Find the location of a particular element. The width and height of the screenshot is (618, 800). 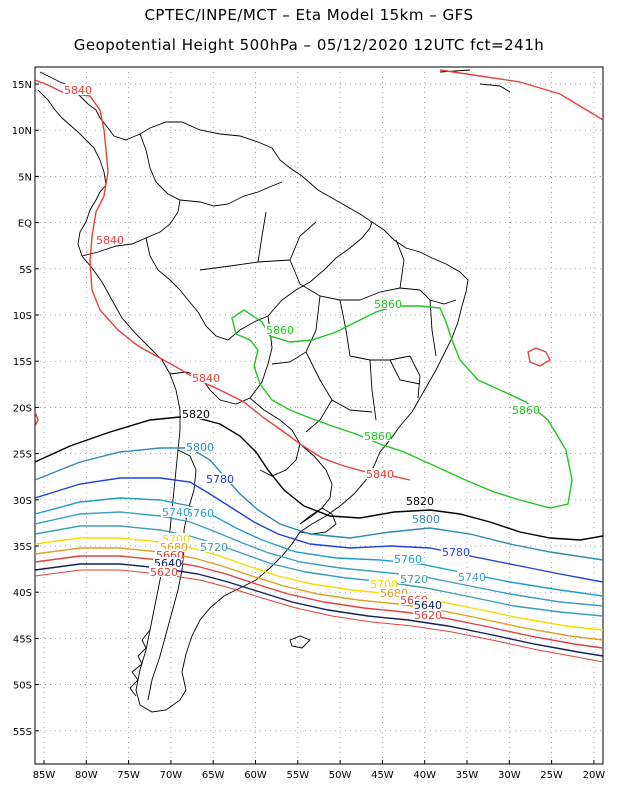

map-title-line-1: CPTEC/INPE/MCT – Eta Model 15km – GFS is located at coordinates (309, 15).